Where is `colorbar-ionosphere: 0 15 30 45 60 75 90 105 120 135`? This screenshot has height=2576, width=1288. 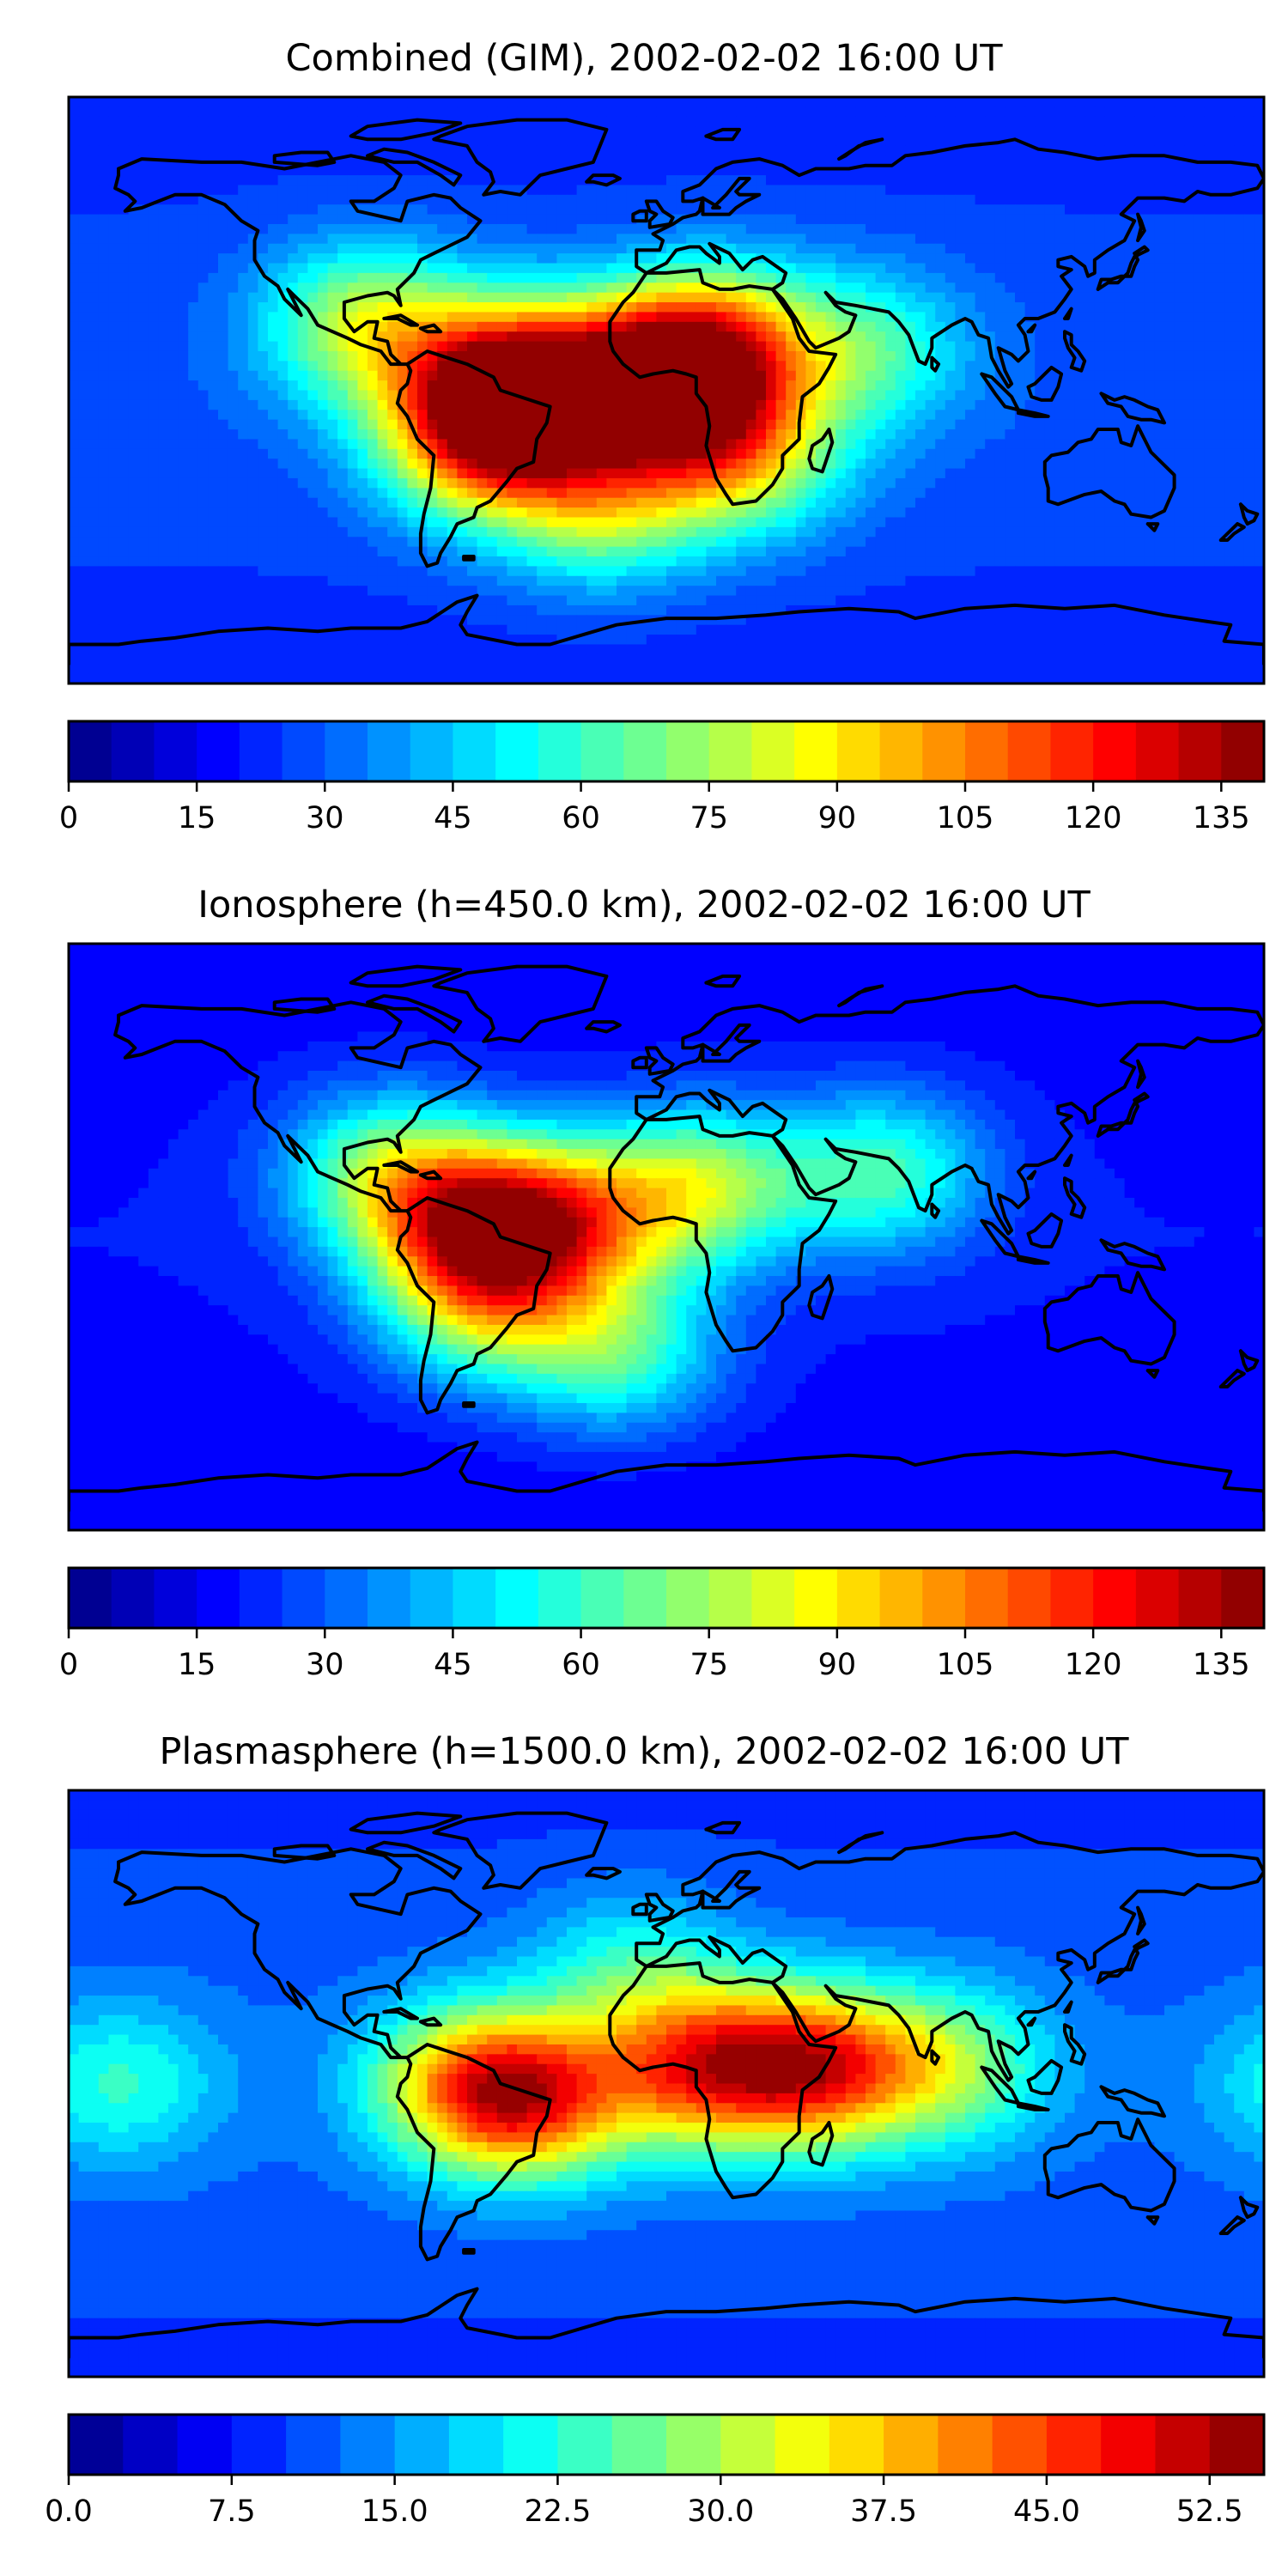 colorbar-ionosphere: 0 15 30 45 60 75 90 105 120 135 is located at coordinates (662, 1624).